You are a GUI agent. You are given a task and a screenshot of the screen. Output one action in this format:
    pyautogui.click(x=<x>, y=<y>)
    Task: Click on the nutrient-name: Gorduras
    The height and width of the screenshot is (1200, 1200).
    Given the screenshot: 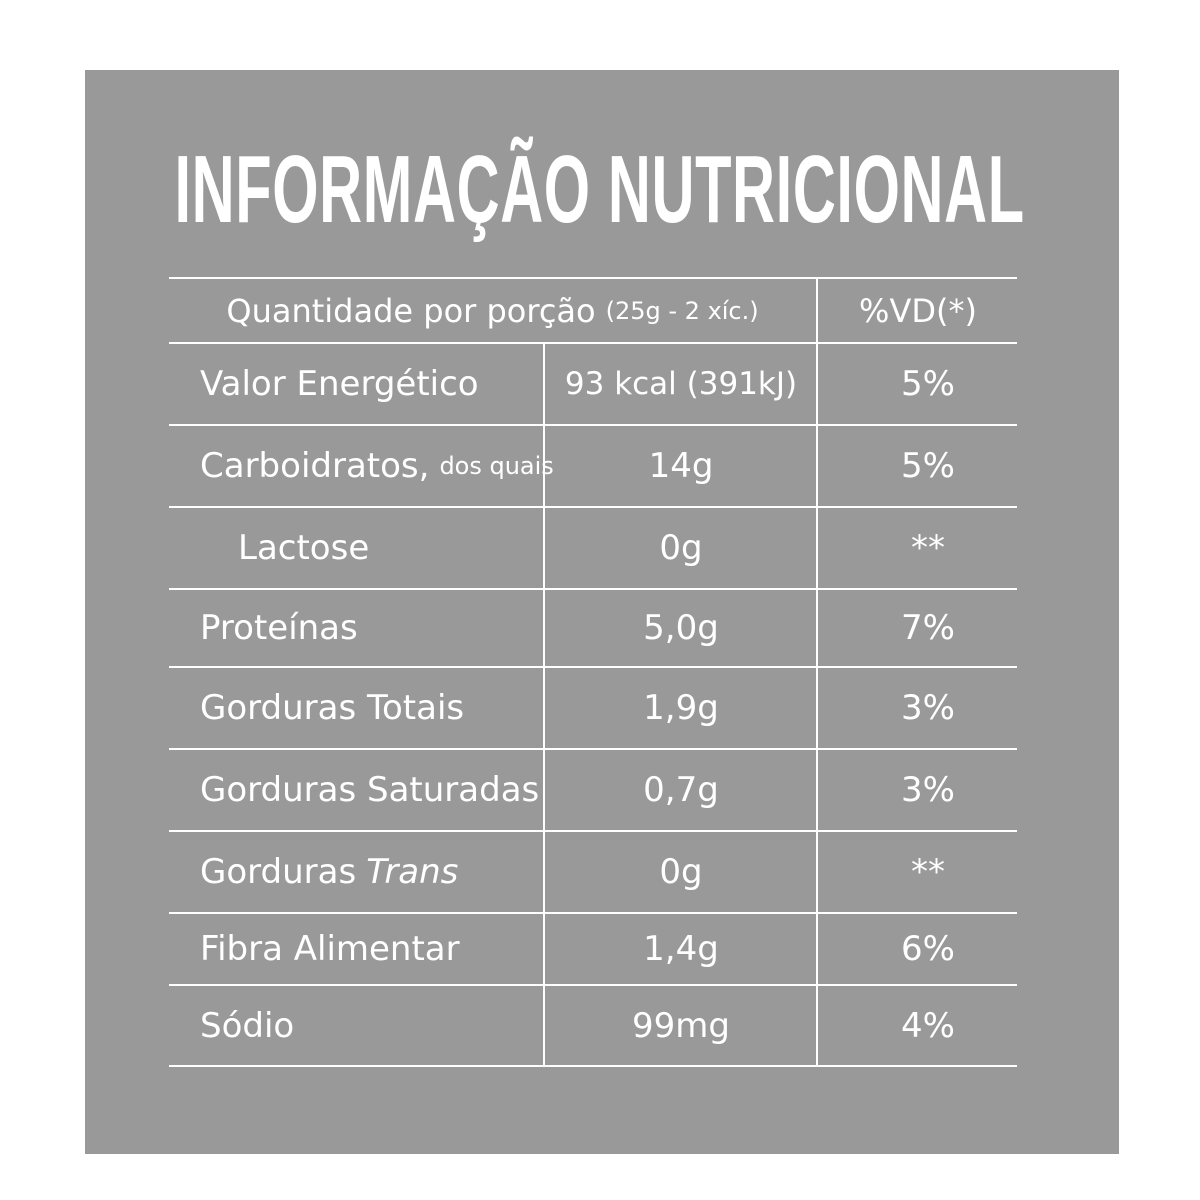 What is the action you would take?
    pyautogui.click(x=278, y=872)
    